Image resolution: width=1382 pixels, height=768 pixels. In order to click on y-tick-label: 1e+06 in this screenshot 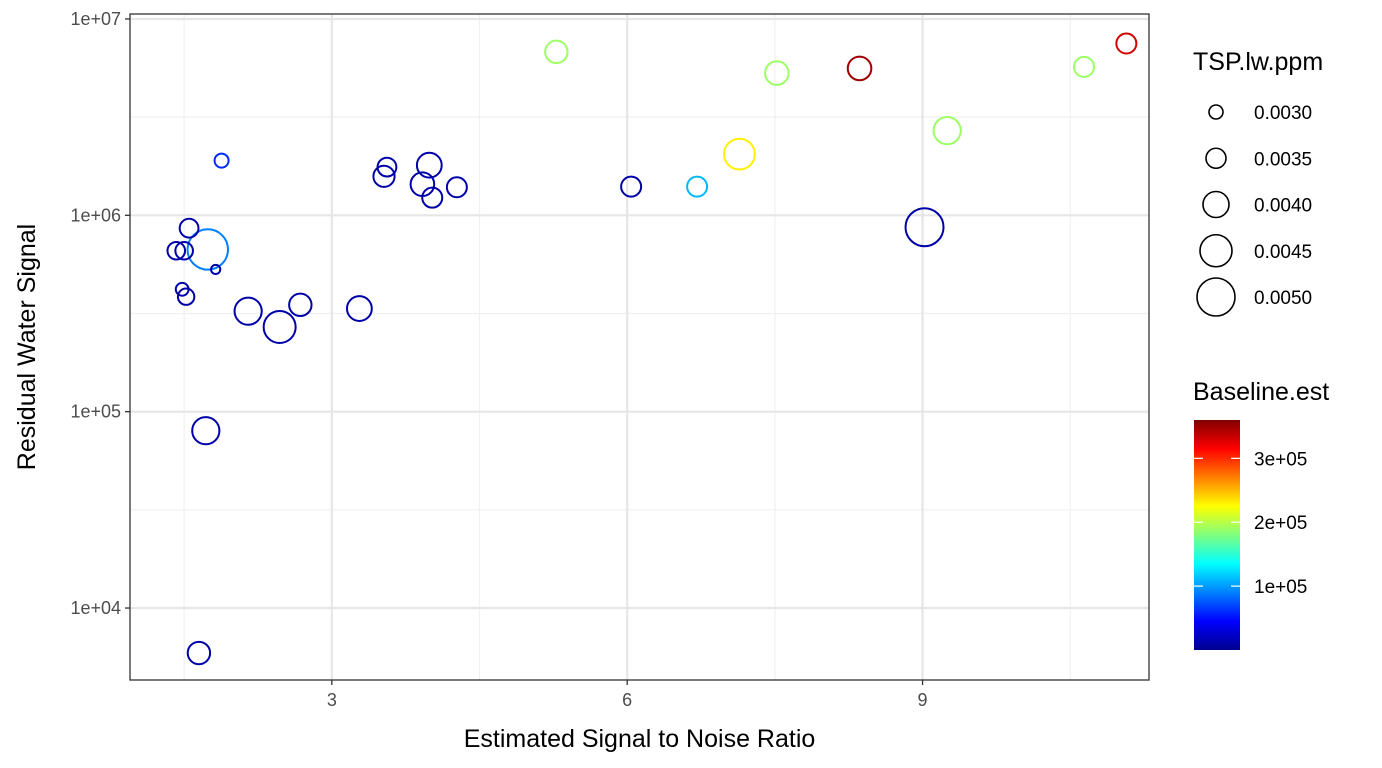, I will do `click(95, 215)`.